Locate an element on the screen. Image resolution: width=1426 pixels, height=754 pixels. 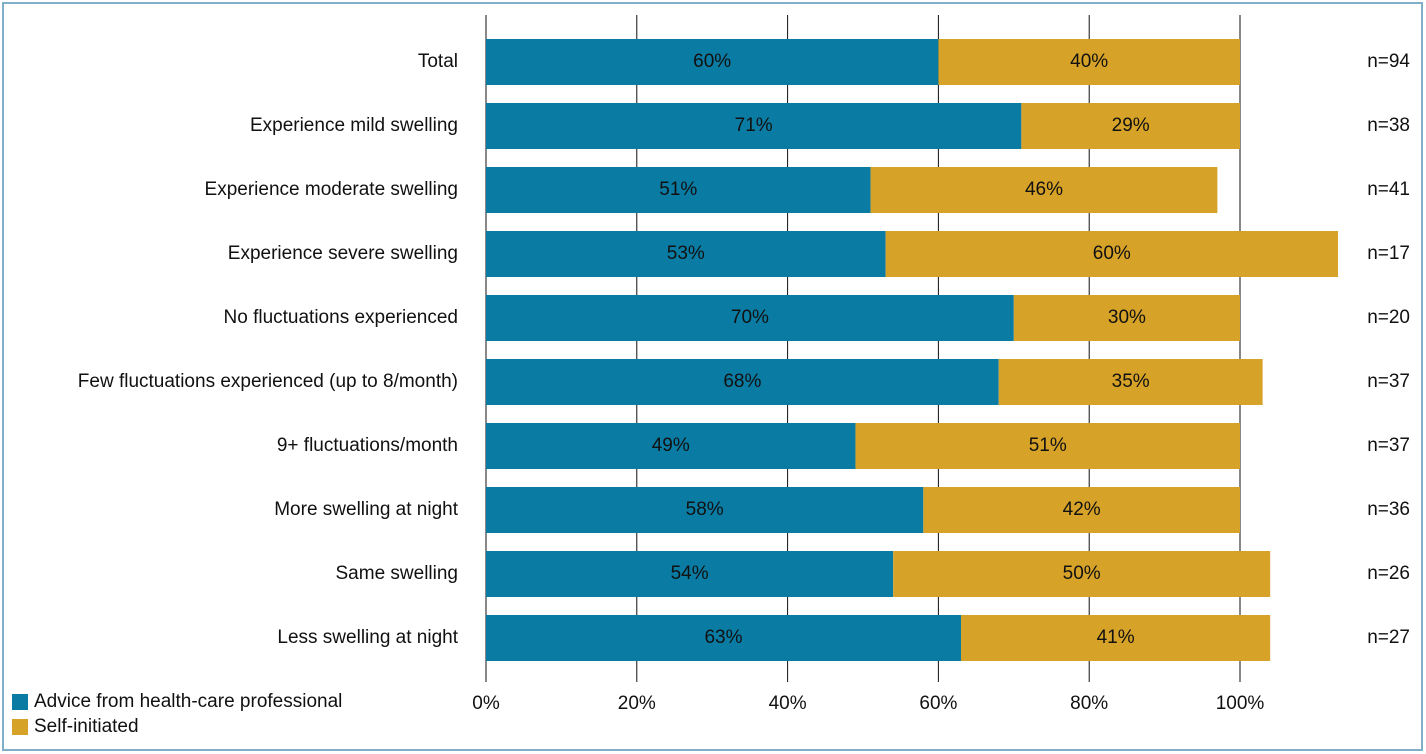
category-label: 9+ fluctuations/month is located at coordinates (367, 445).